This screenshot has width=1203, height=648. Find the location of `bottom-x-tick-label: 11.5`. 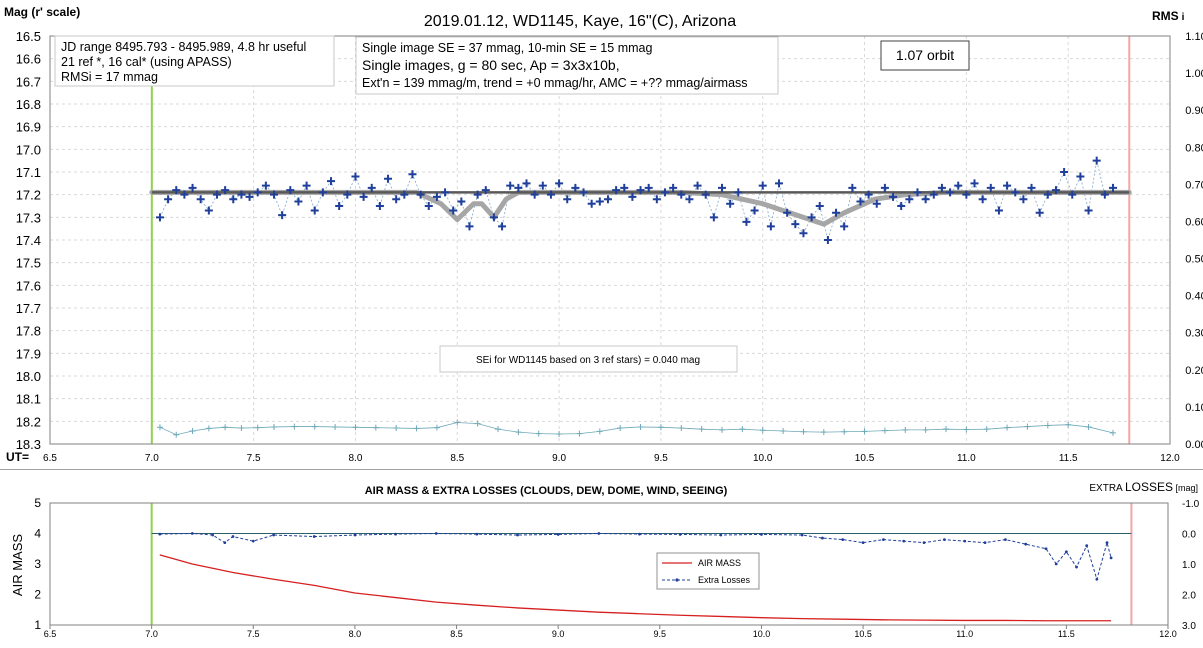

bottom-x-tick-label: 11.5 is located at coordinates (1066, 634).